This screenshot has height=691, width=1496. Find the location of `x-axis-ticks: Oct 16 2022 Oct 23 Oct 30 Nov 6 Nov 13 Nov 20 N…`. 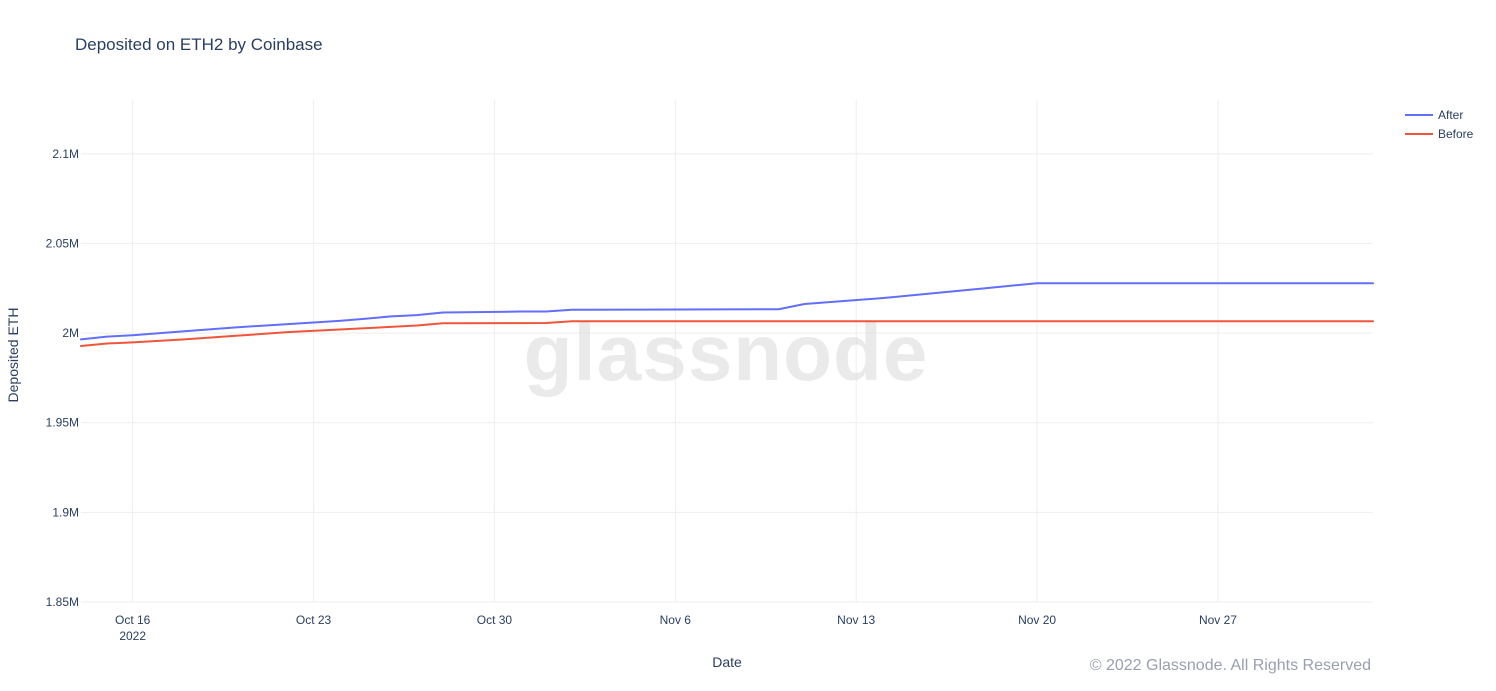

x-axis-ticks: Oct 16 2022 Oct 23 Oct 30 Nov 6 Nov 13 Nov 20 N… is located at coordinates (676, 628).